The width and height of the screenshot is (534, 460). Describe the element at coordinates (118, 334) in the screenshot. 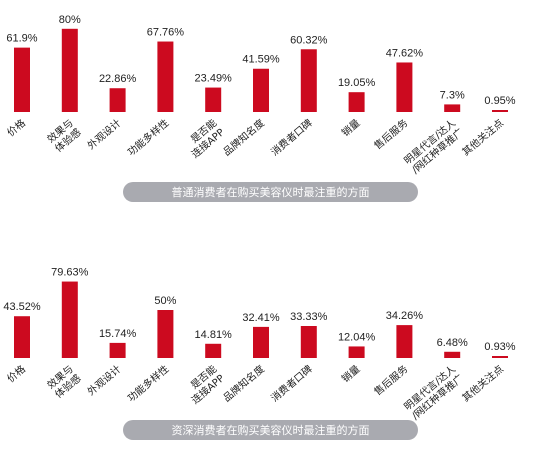

I see `data-label: 15.74%` at that location.